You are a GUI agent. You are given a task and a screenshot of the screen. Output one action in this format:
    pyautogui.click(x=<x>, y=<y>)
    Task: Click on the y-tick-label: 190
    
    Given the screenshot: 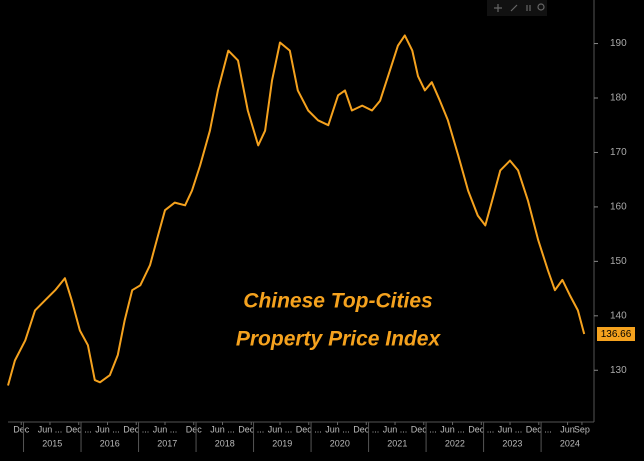 What is the action you would take?
    pyautogui.click(x=618, y=43)
    